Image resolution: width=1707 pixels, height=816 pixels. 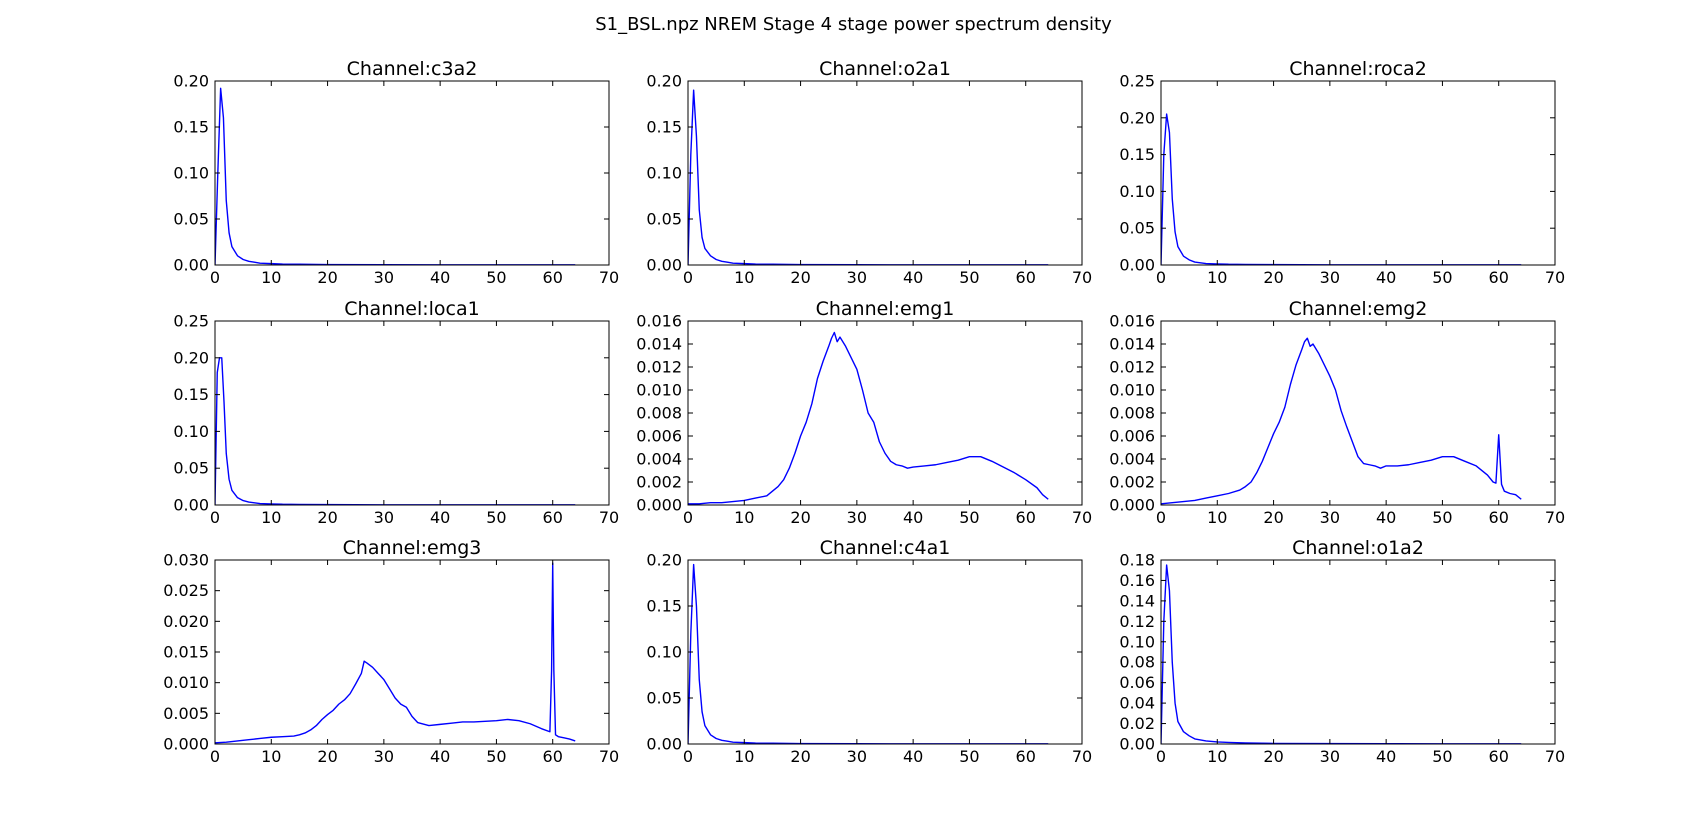 I want to click on subplot-title: Channel:o2a1, so click(x=885, y=69).